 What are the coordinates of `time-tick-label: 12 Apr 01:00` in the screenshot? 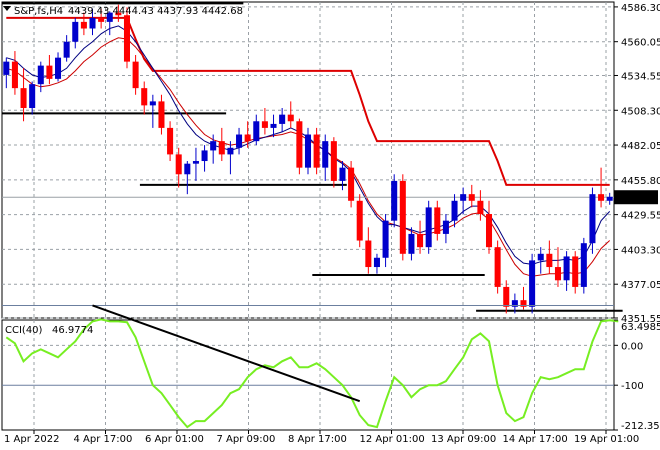 It's located at (392, 439).